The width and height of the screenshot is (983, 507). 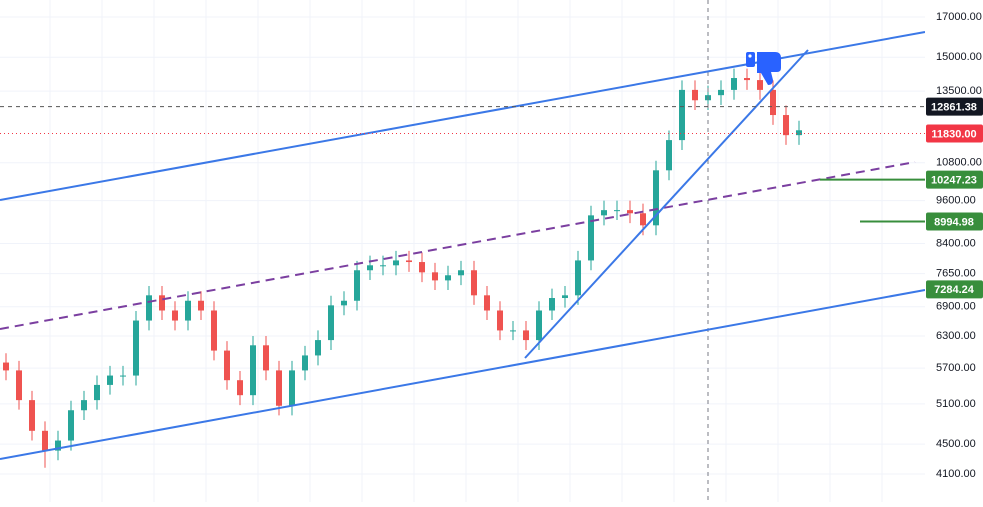 I want to click on price-label: 8994.98, so click(x=954, y=222).